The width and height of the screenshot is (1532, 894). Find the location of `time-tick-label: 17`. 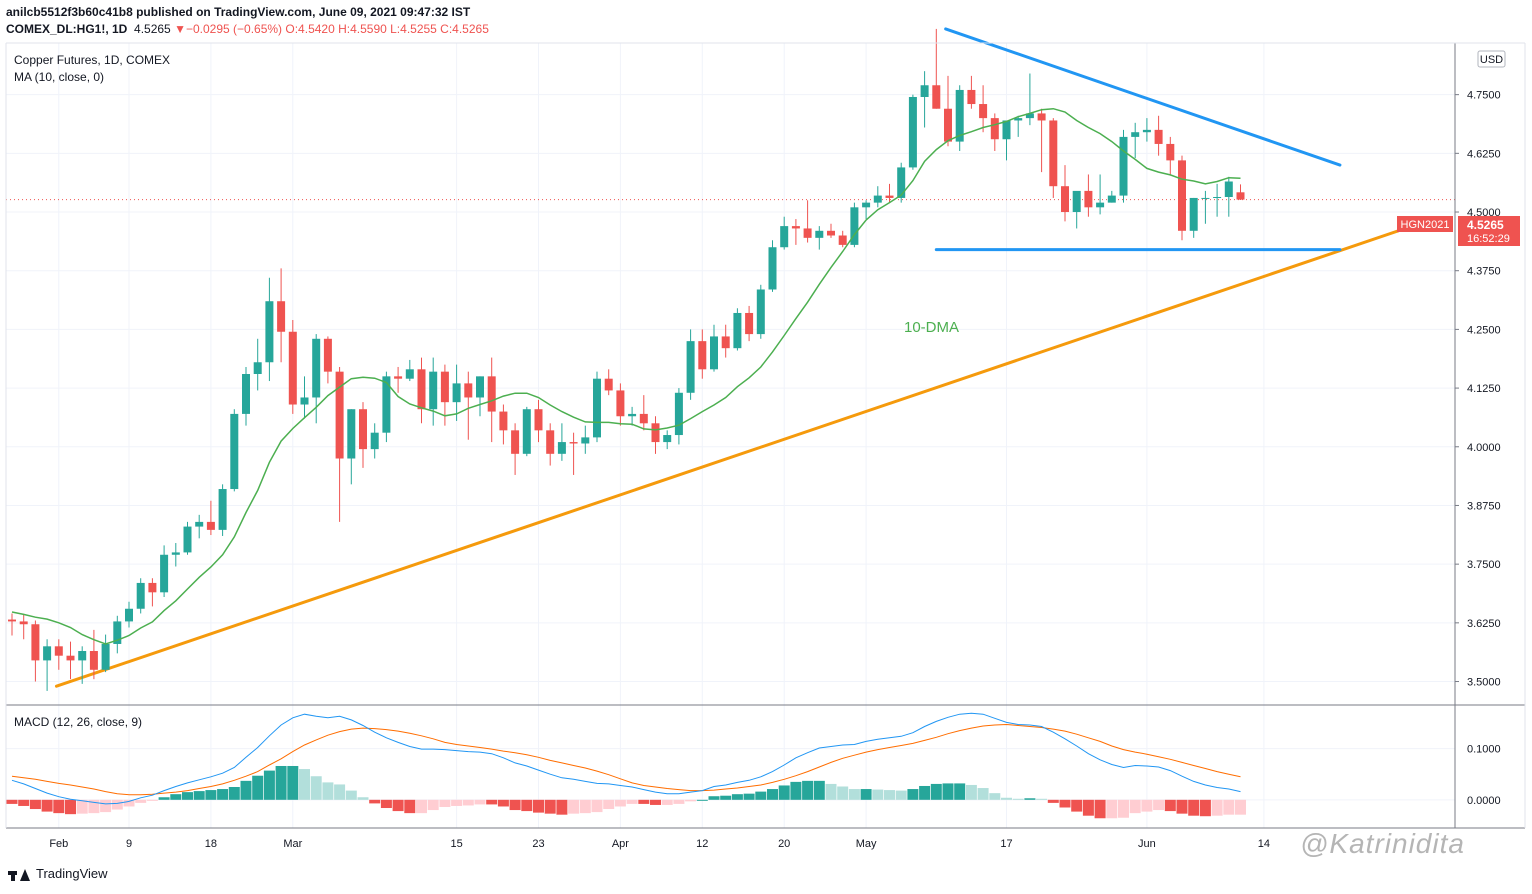

time-tick-label: 17 is located at coordinates (1006, 844).